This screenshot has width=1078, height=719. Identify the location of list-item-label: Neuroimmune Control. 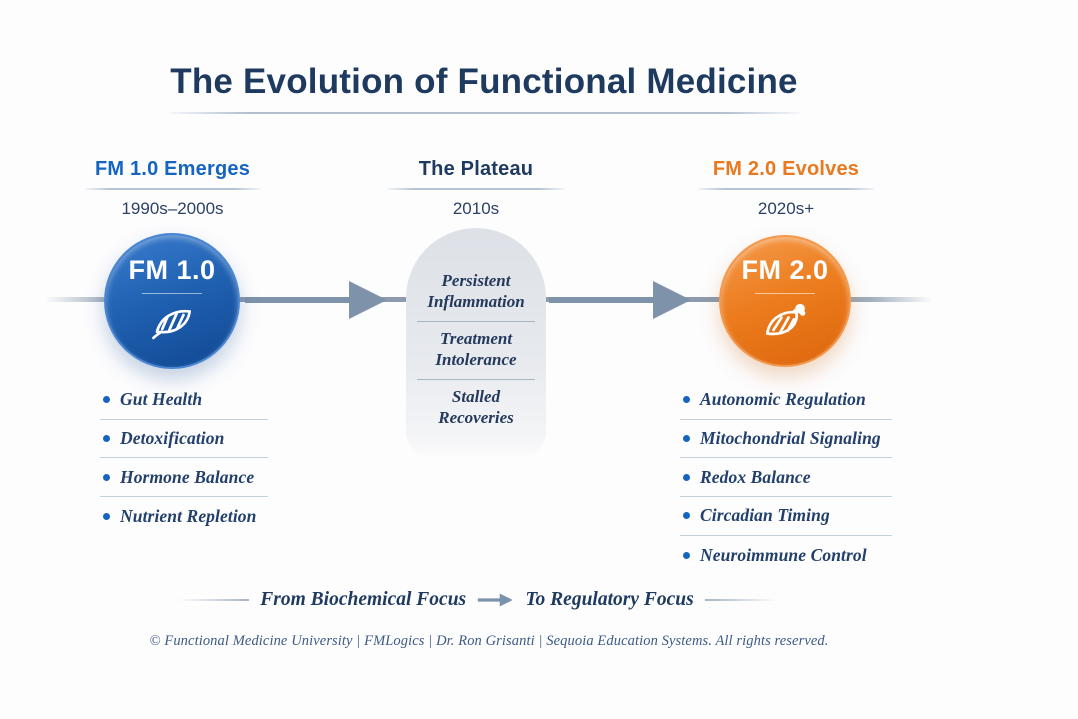
(783, 554).